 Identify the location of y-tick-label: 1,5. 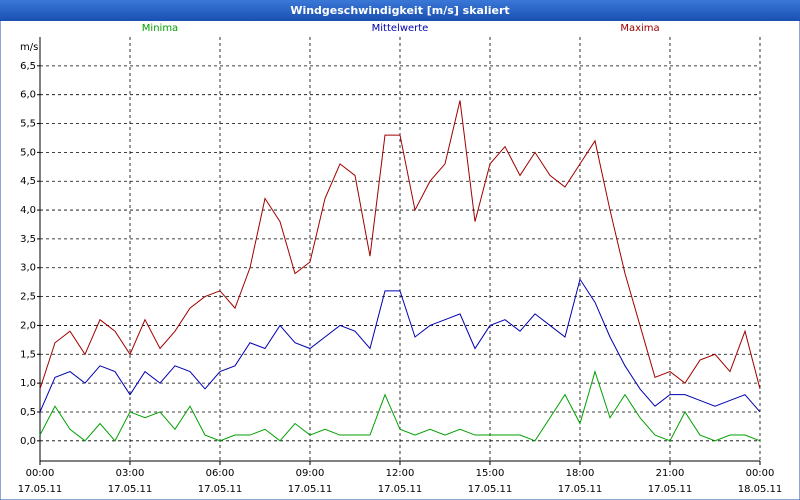
(28, 354).